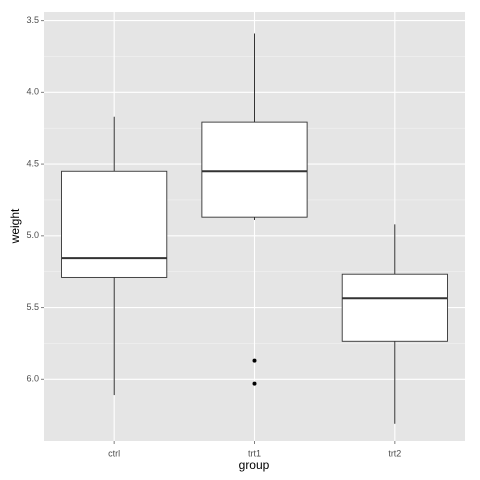 The image size is (480, 480). Describe the element at coordinates (32, 235) in the screenshot. I see `y-tick-label: 5.0` at that location.